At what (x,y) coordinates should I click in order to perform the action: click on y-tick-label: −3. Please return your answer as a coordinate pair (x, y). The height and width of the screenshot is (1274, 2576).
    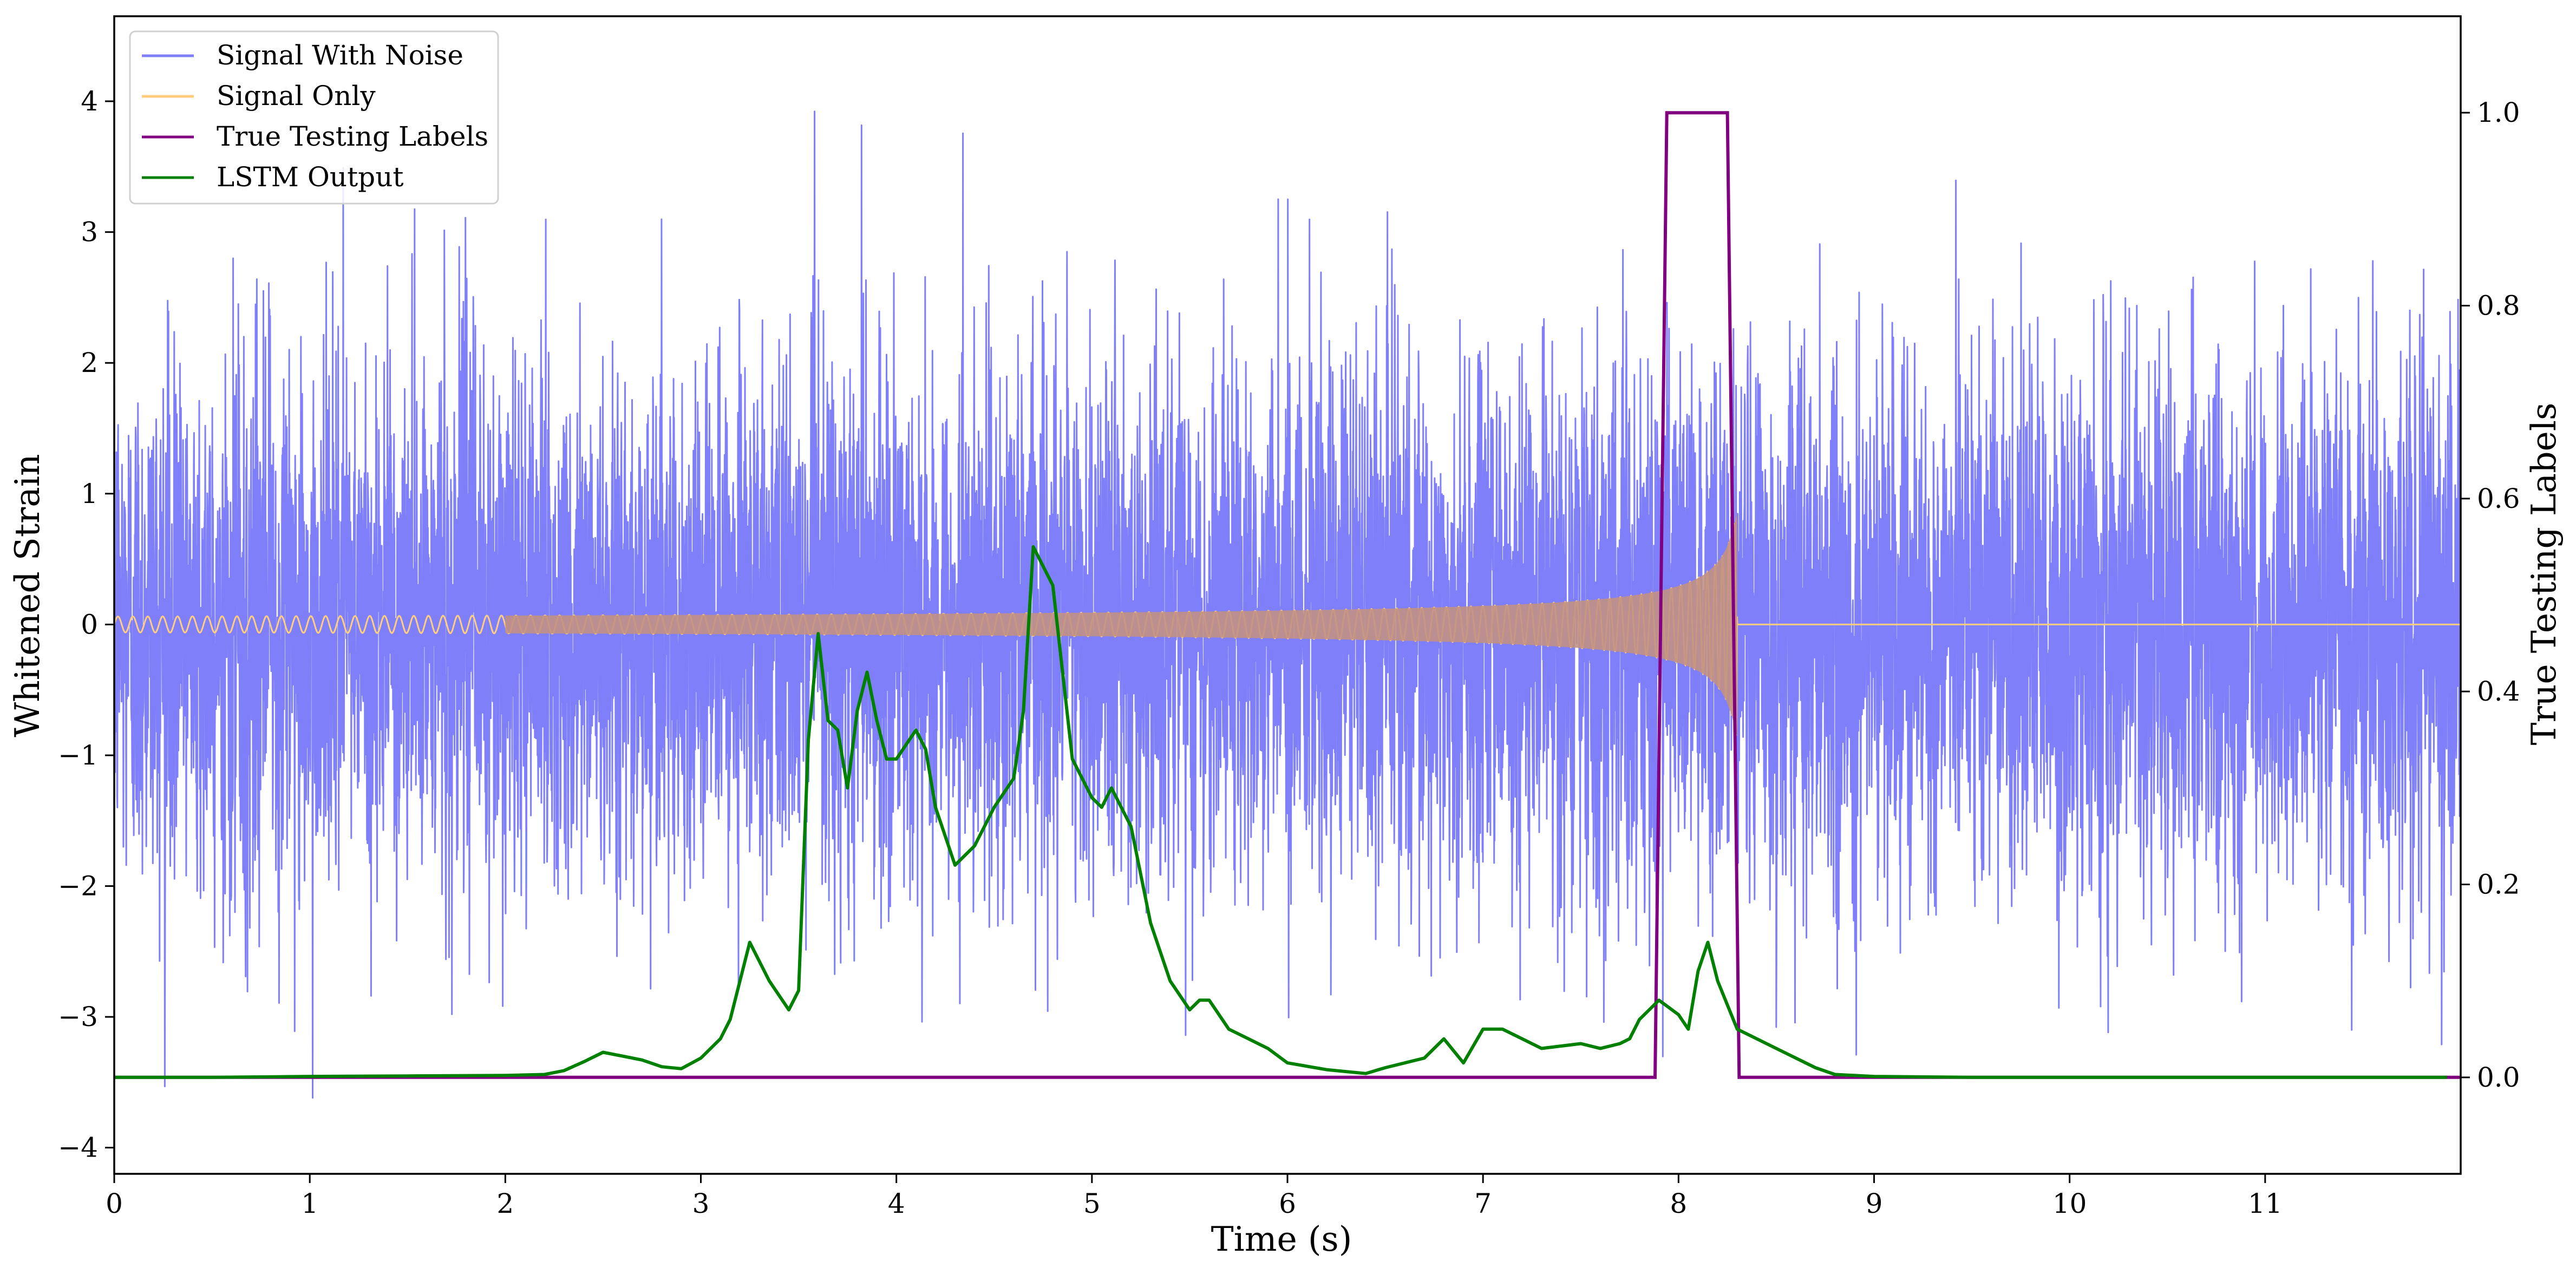
    Looking at the image, I should click on (78, 1017).